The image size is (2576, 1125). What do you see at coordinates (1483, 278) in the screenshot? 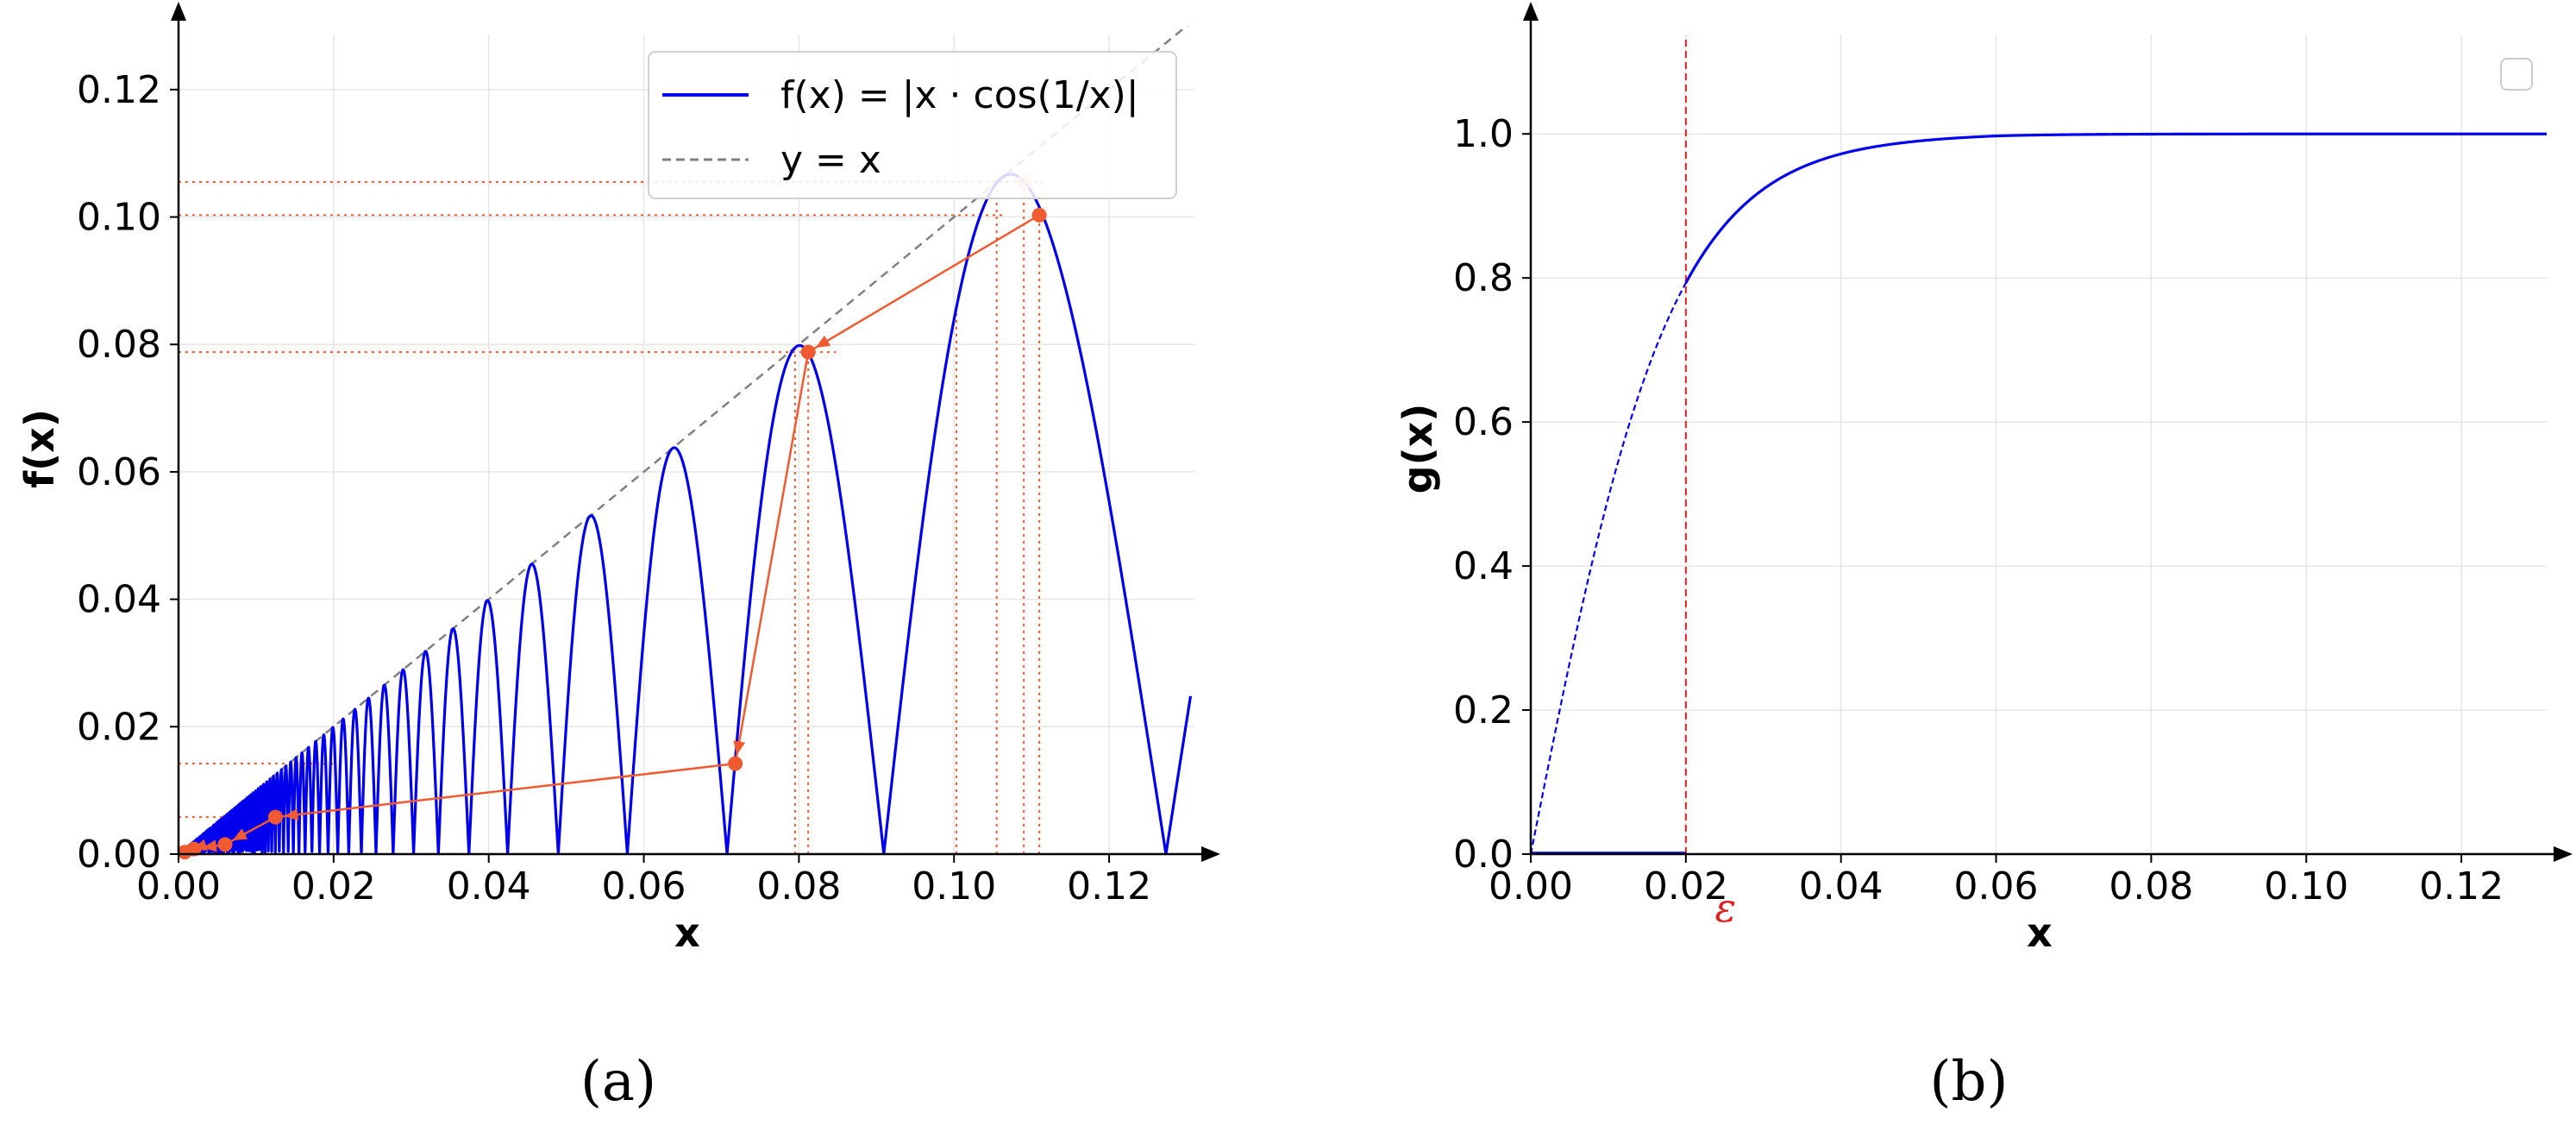
I see `y-tick-label: 0.8` at bounding box center [1483, 278].